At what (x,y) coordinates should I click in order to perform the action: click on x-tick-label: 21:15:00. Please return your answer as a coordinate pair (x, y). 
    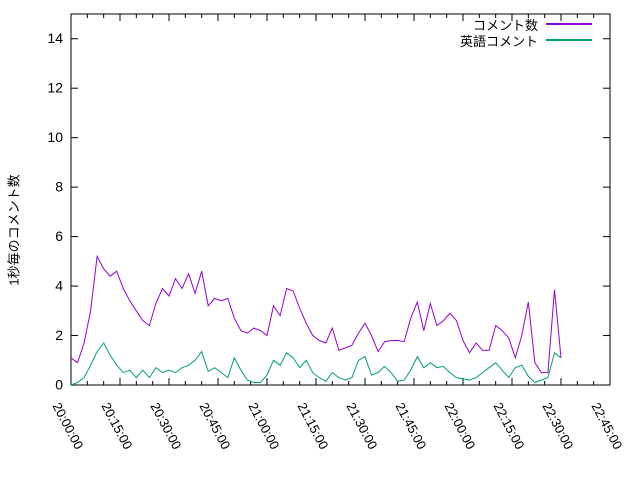
    Looking at the image, I should click on (312, 426).